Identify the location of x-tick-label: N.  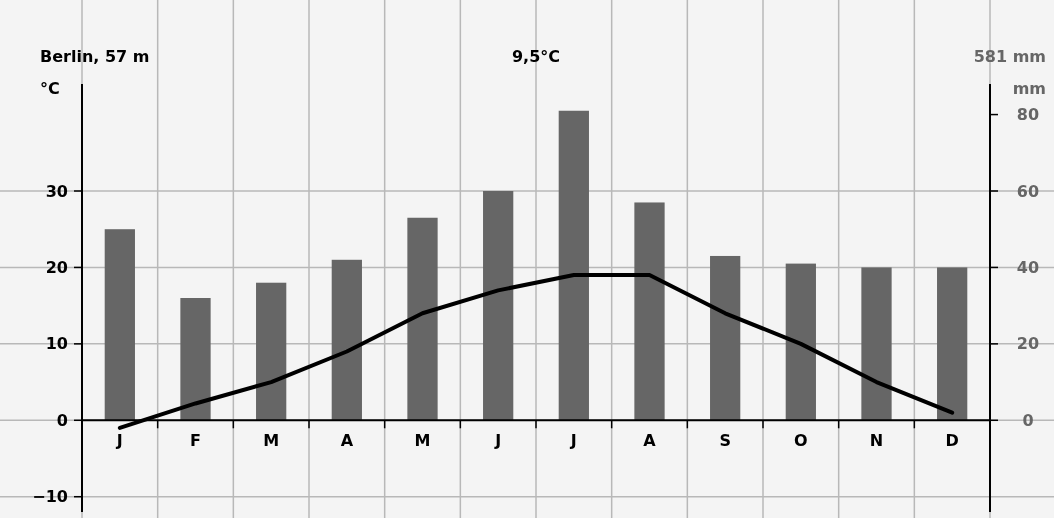
(876, 441).